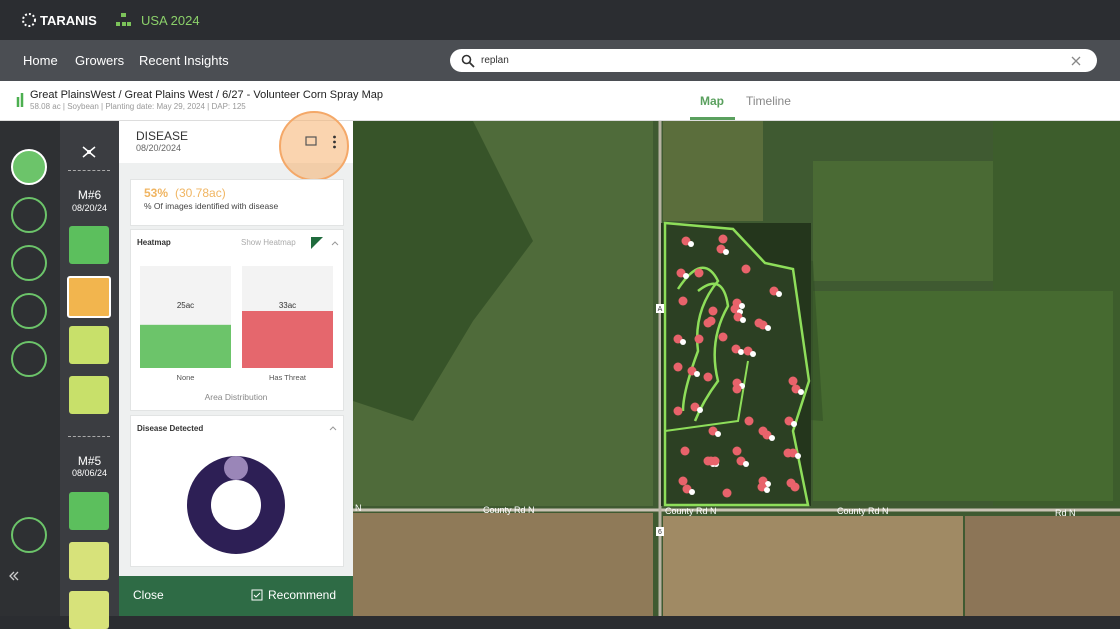  What do you see at coordinates (148, 595) in the screenshot?
I see `close-button: Close` at bounding box center [148, 595].